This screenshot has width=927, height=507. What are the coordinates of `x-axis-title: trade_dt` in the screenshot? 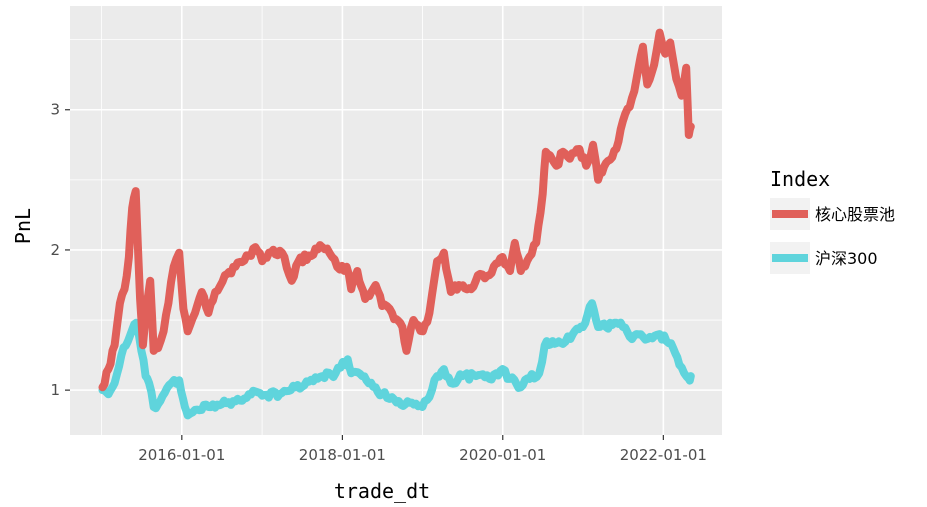 It's located at (382, 491).